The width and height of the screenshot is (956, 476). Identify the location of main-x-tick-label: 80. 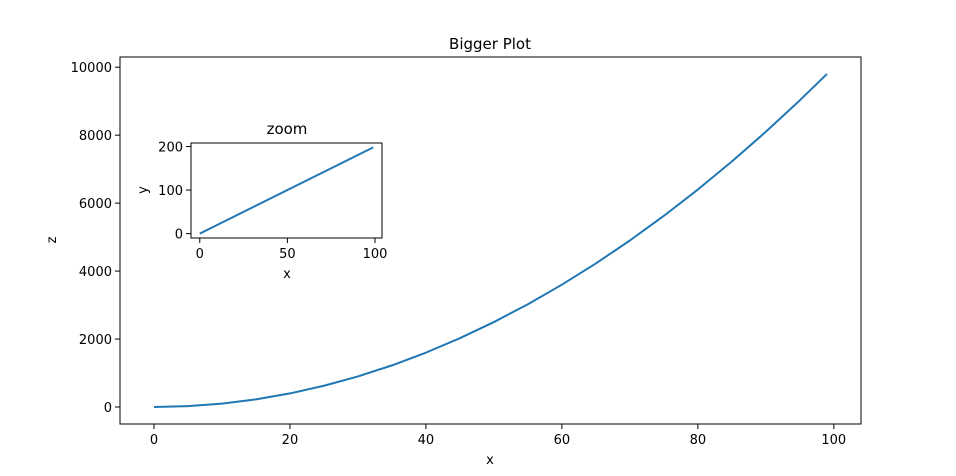
(698, 440).